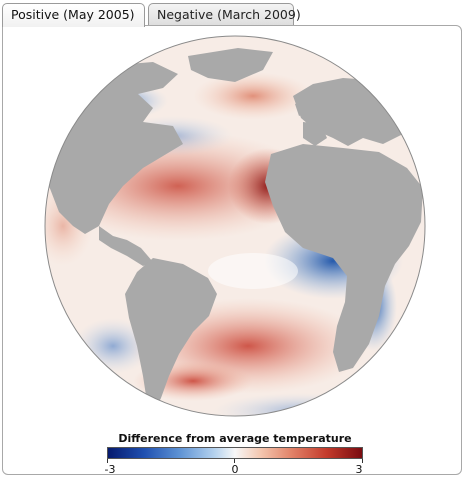  What do you see at coordinates (110, 469) in the screenshot?
I see `legend-label-min: -3` at bounding box center [110, 469].